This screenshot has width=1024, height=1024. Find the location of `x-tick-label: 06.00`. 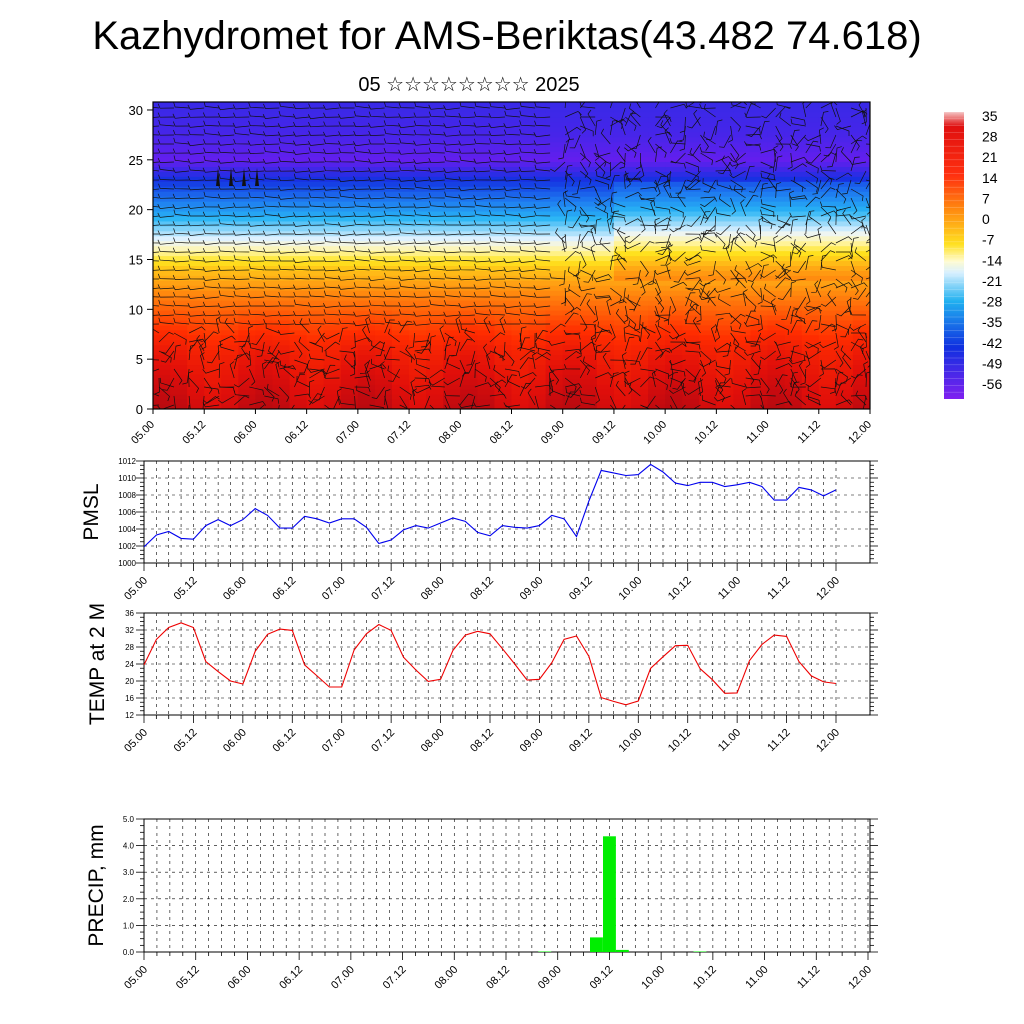

x-tick-label: 06.00 is located at coordinates (240, 978).